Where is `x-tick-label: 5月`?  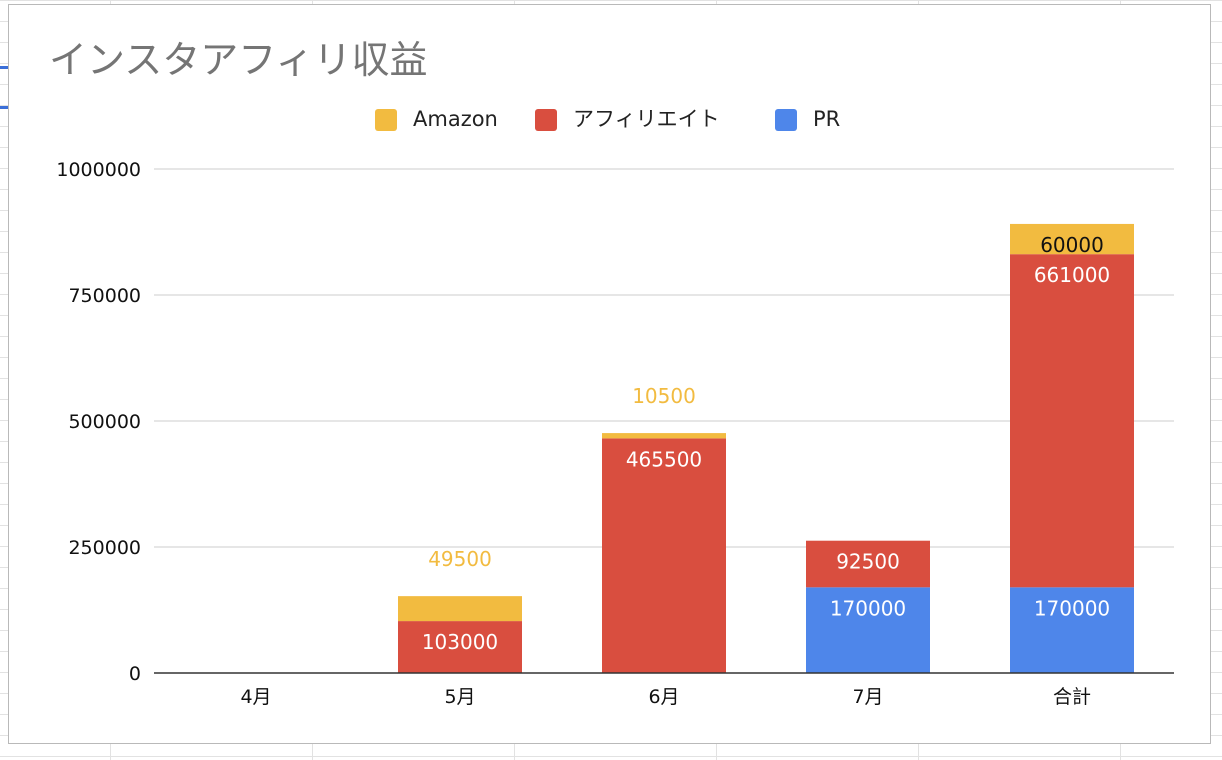
x-tick-label: 5月 is located at coordinates (459, 697).